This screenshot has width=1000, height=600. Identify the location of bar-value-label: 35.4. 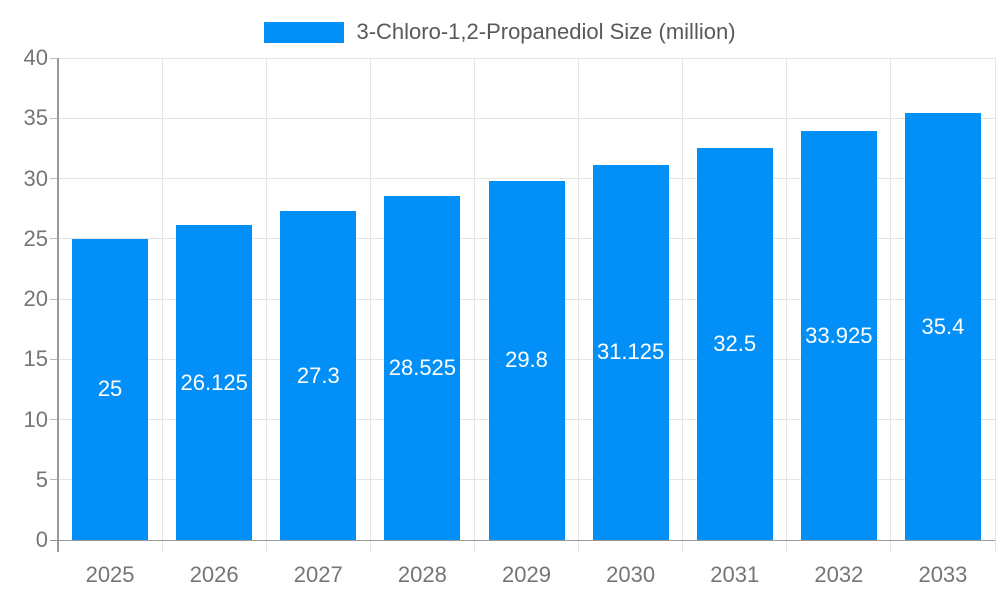
(943, 326).